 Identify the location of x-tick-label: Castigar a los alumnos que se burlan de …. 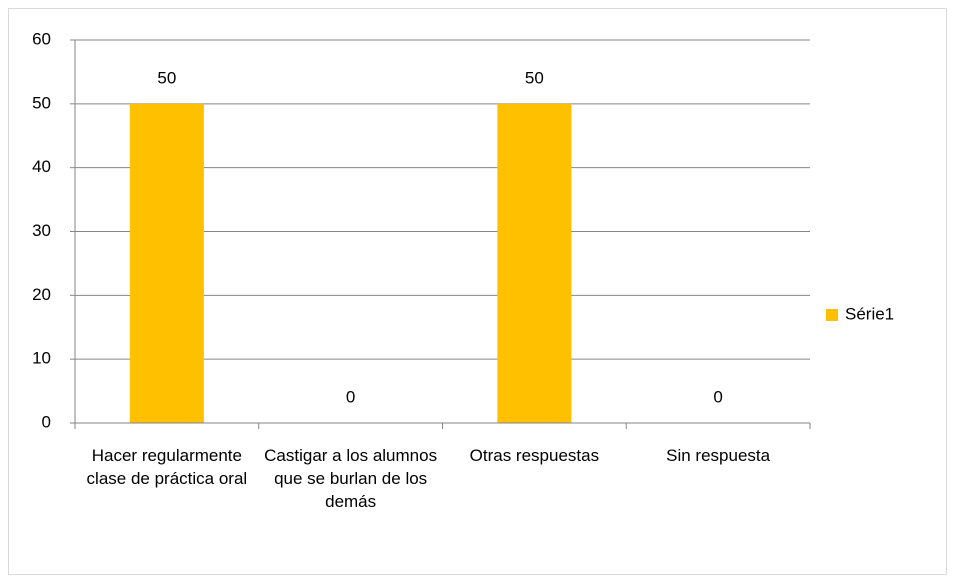
(351, 478).